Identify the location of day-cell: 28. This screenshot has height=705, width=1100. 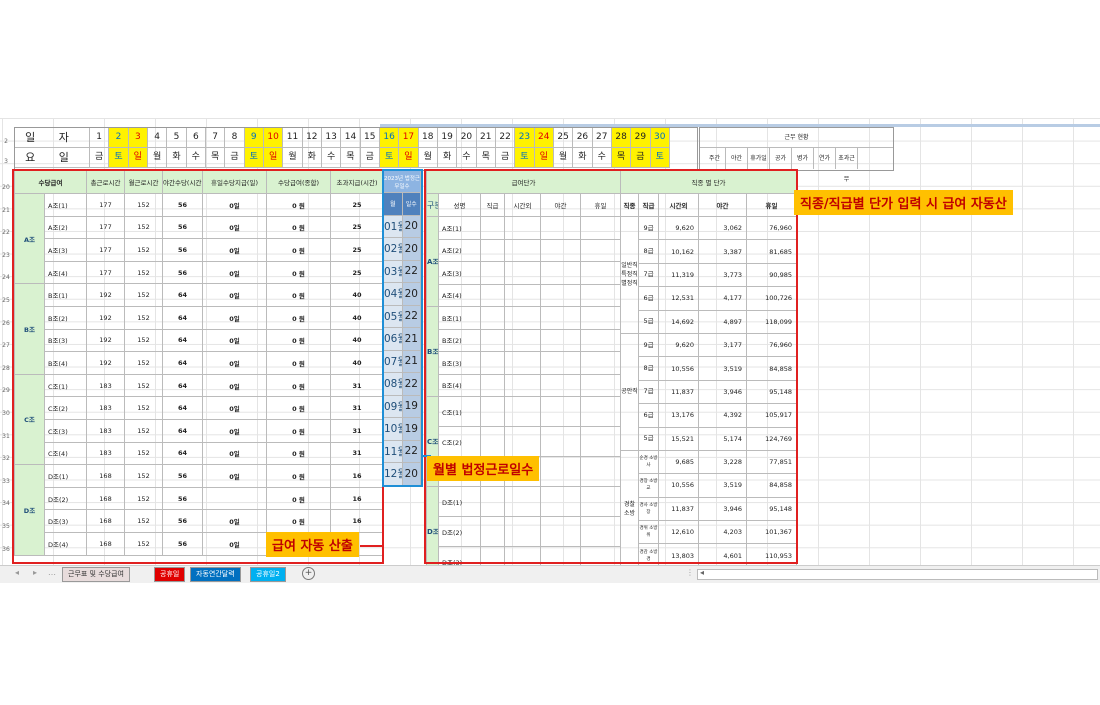
(621, 138).